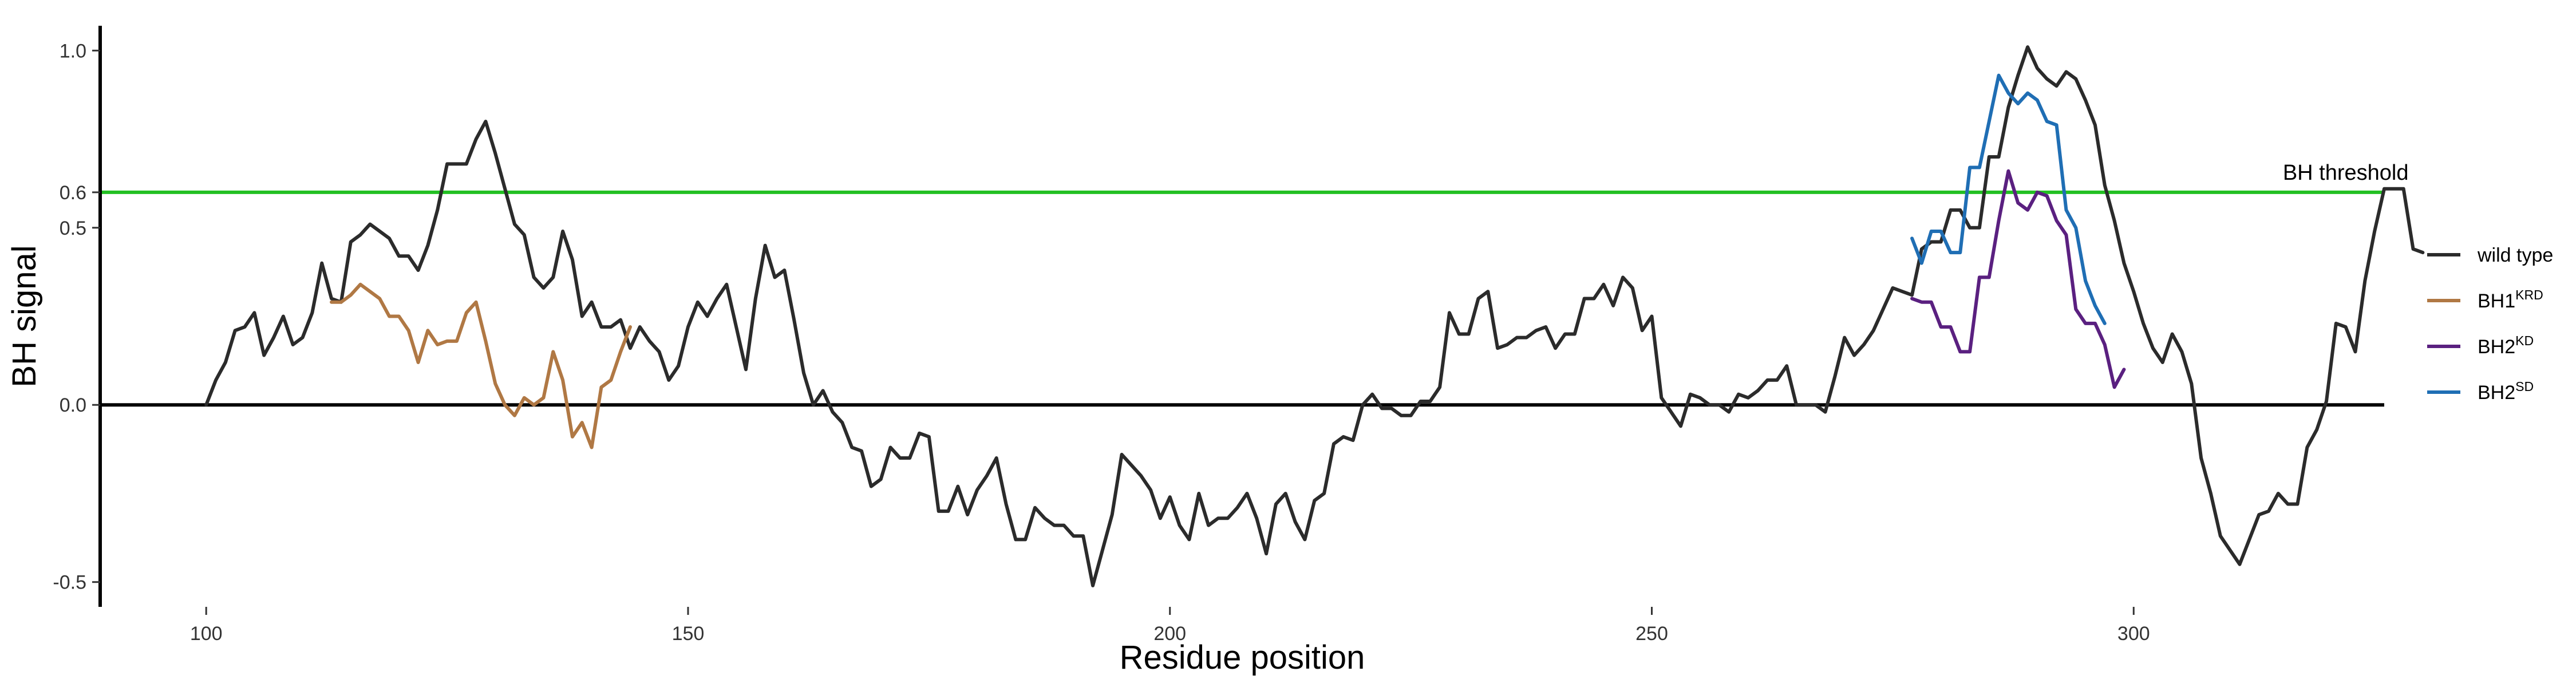 The height and width of the screenshot is (687, 2576). Describe the element at coordinates (73, 193) in the screenshot. I see `y-tick-label: 0.6` at that location.